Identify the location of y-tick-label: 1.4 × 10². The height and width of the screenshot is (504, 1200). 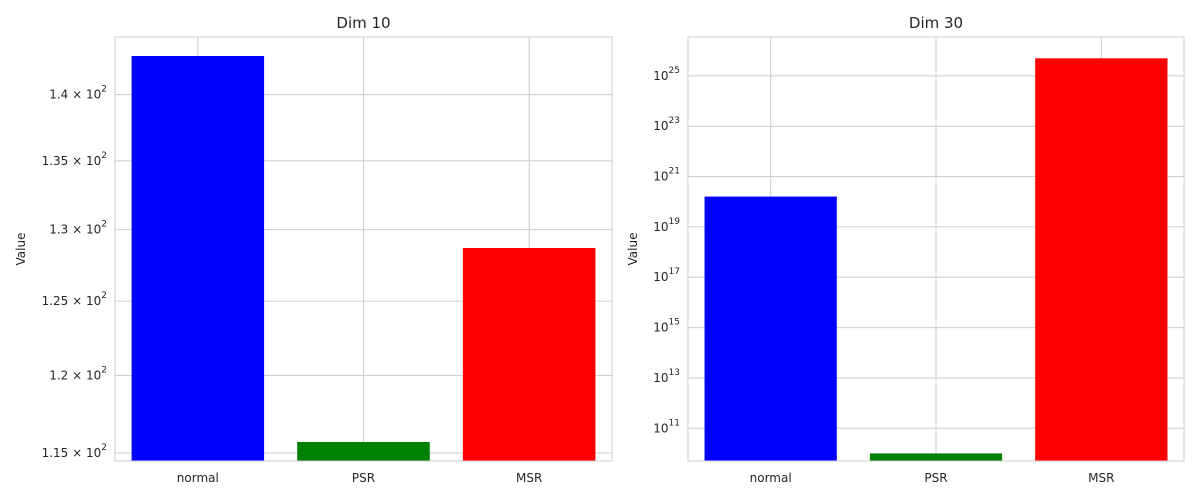
(78, 93).